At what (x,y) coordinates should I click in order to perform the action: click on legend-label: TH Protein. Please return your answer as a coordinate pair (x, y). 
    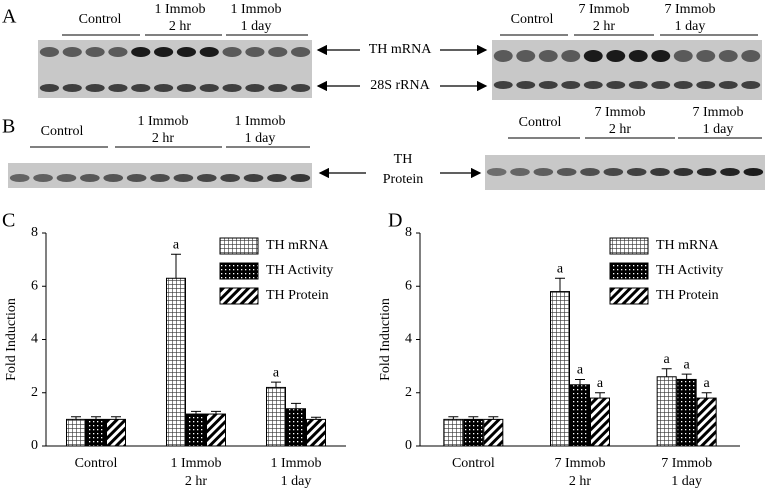
    Looking at the image, I should click on (297, 295).